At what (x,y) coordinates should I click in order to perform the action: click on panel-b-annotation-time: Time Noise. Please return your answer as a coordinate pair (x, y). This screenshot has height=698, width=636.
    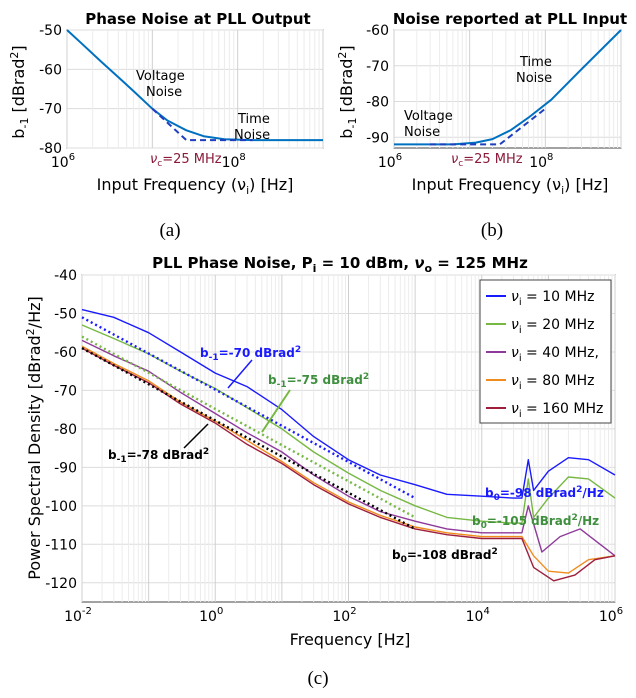
    Looking at the image, I should click on (536, 70).